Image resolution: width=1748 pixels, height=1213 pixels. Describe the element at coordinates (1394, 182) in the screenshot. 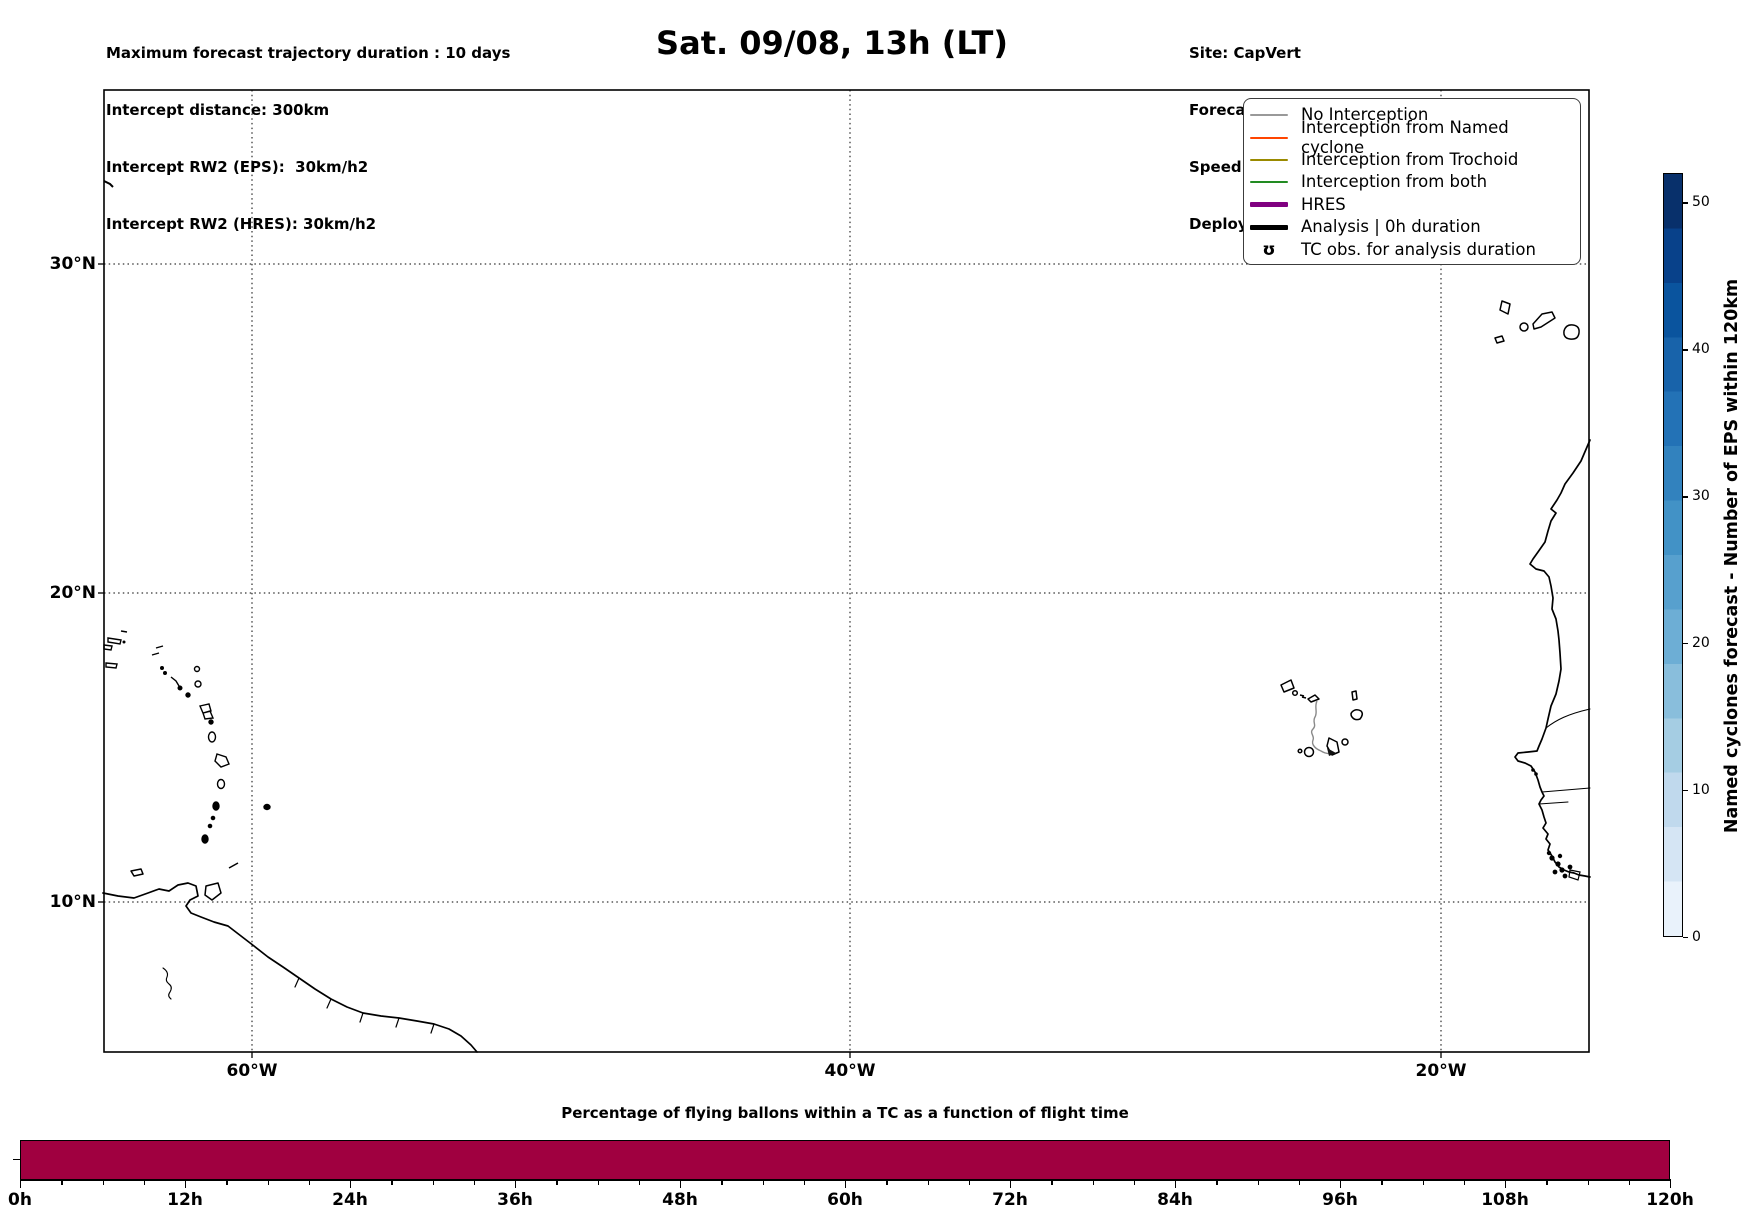

I see `legend-item-label: Interception from both` at that location.